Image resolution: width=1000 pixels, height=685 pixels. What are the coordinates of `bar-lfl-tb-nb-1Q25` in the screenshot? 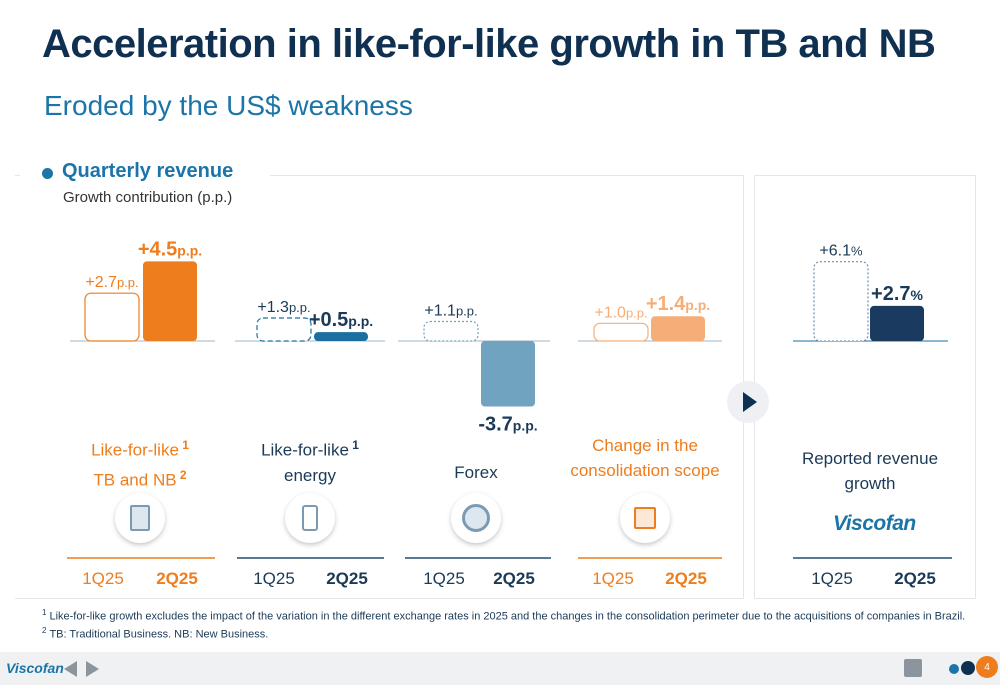 It's located at (112, 317).